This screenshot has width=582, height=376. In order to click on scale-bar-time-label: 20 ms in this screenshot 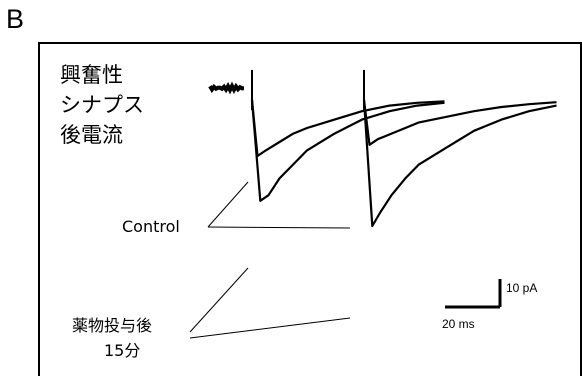, I will do `click(458, 324)`.